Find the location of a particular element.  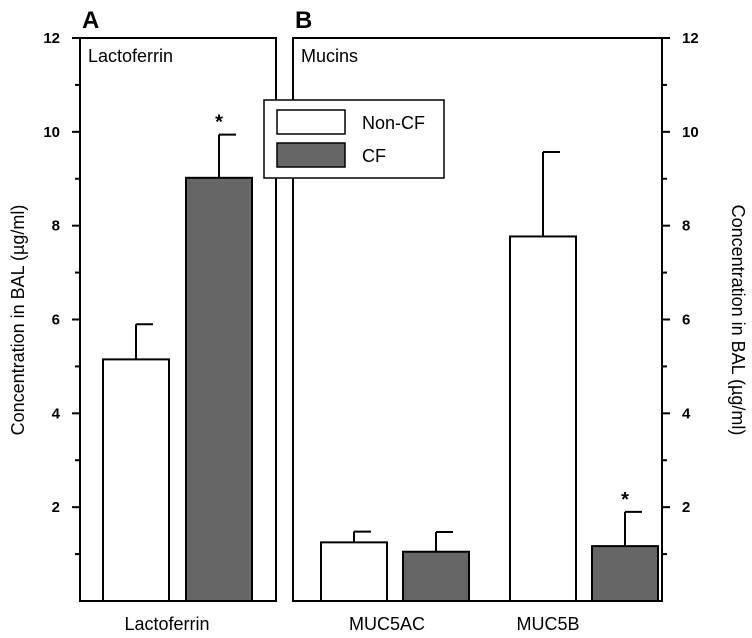

y-axis-label-right: Concentration in BAL (µg/ml) is located at coordinates (738, 320).